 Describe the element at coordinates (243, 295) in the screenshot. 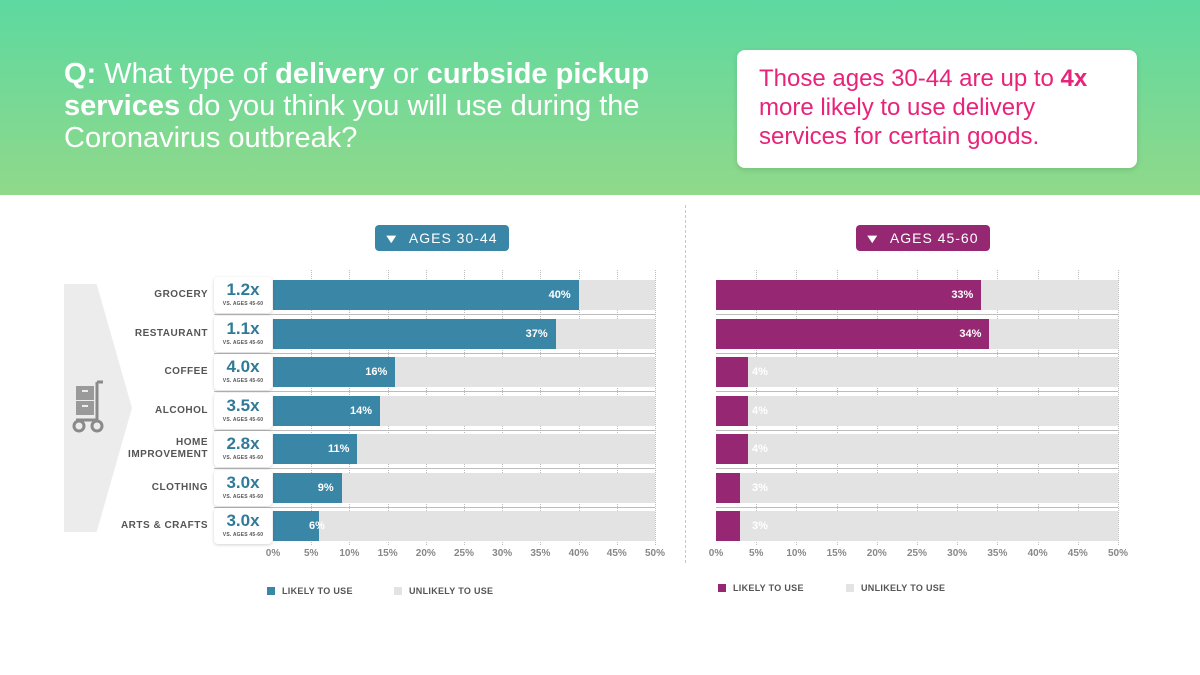

I see `multiplier-badge: 1.2x VS. AGES 45-60` at that location.